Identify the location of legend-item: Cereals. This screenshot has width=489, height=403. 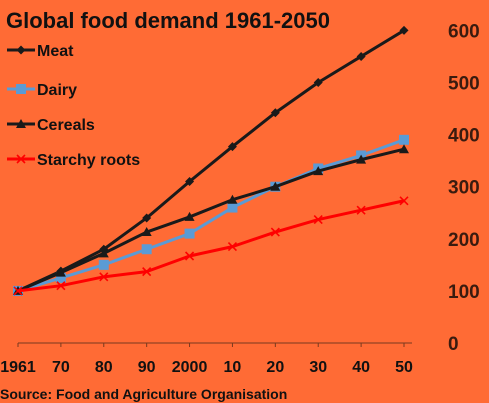
(51, 125).